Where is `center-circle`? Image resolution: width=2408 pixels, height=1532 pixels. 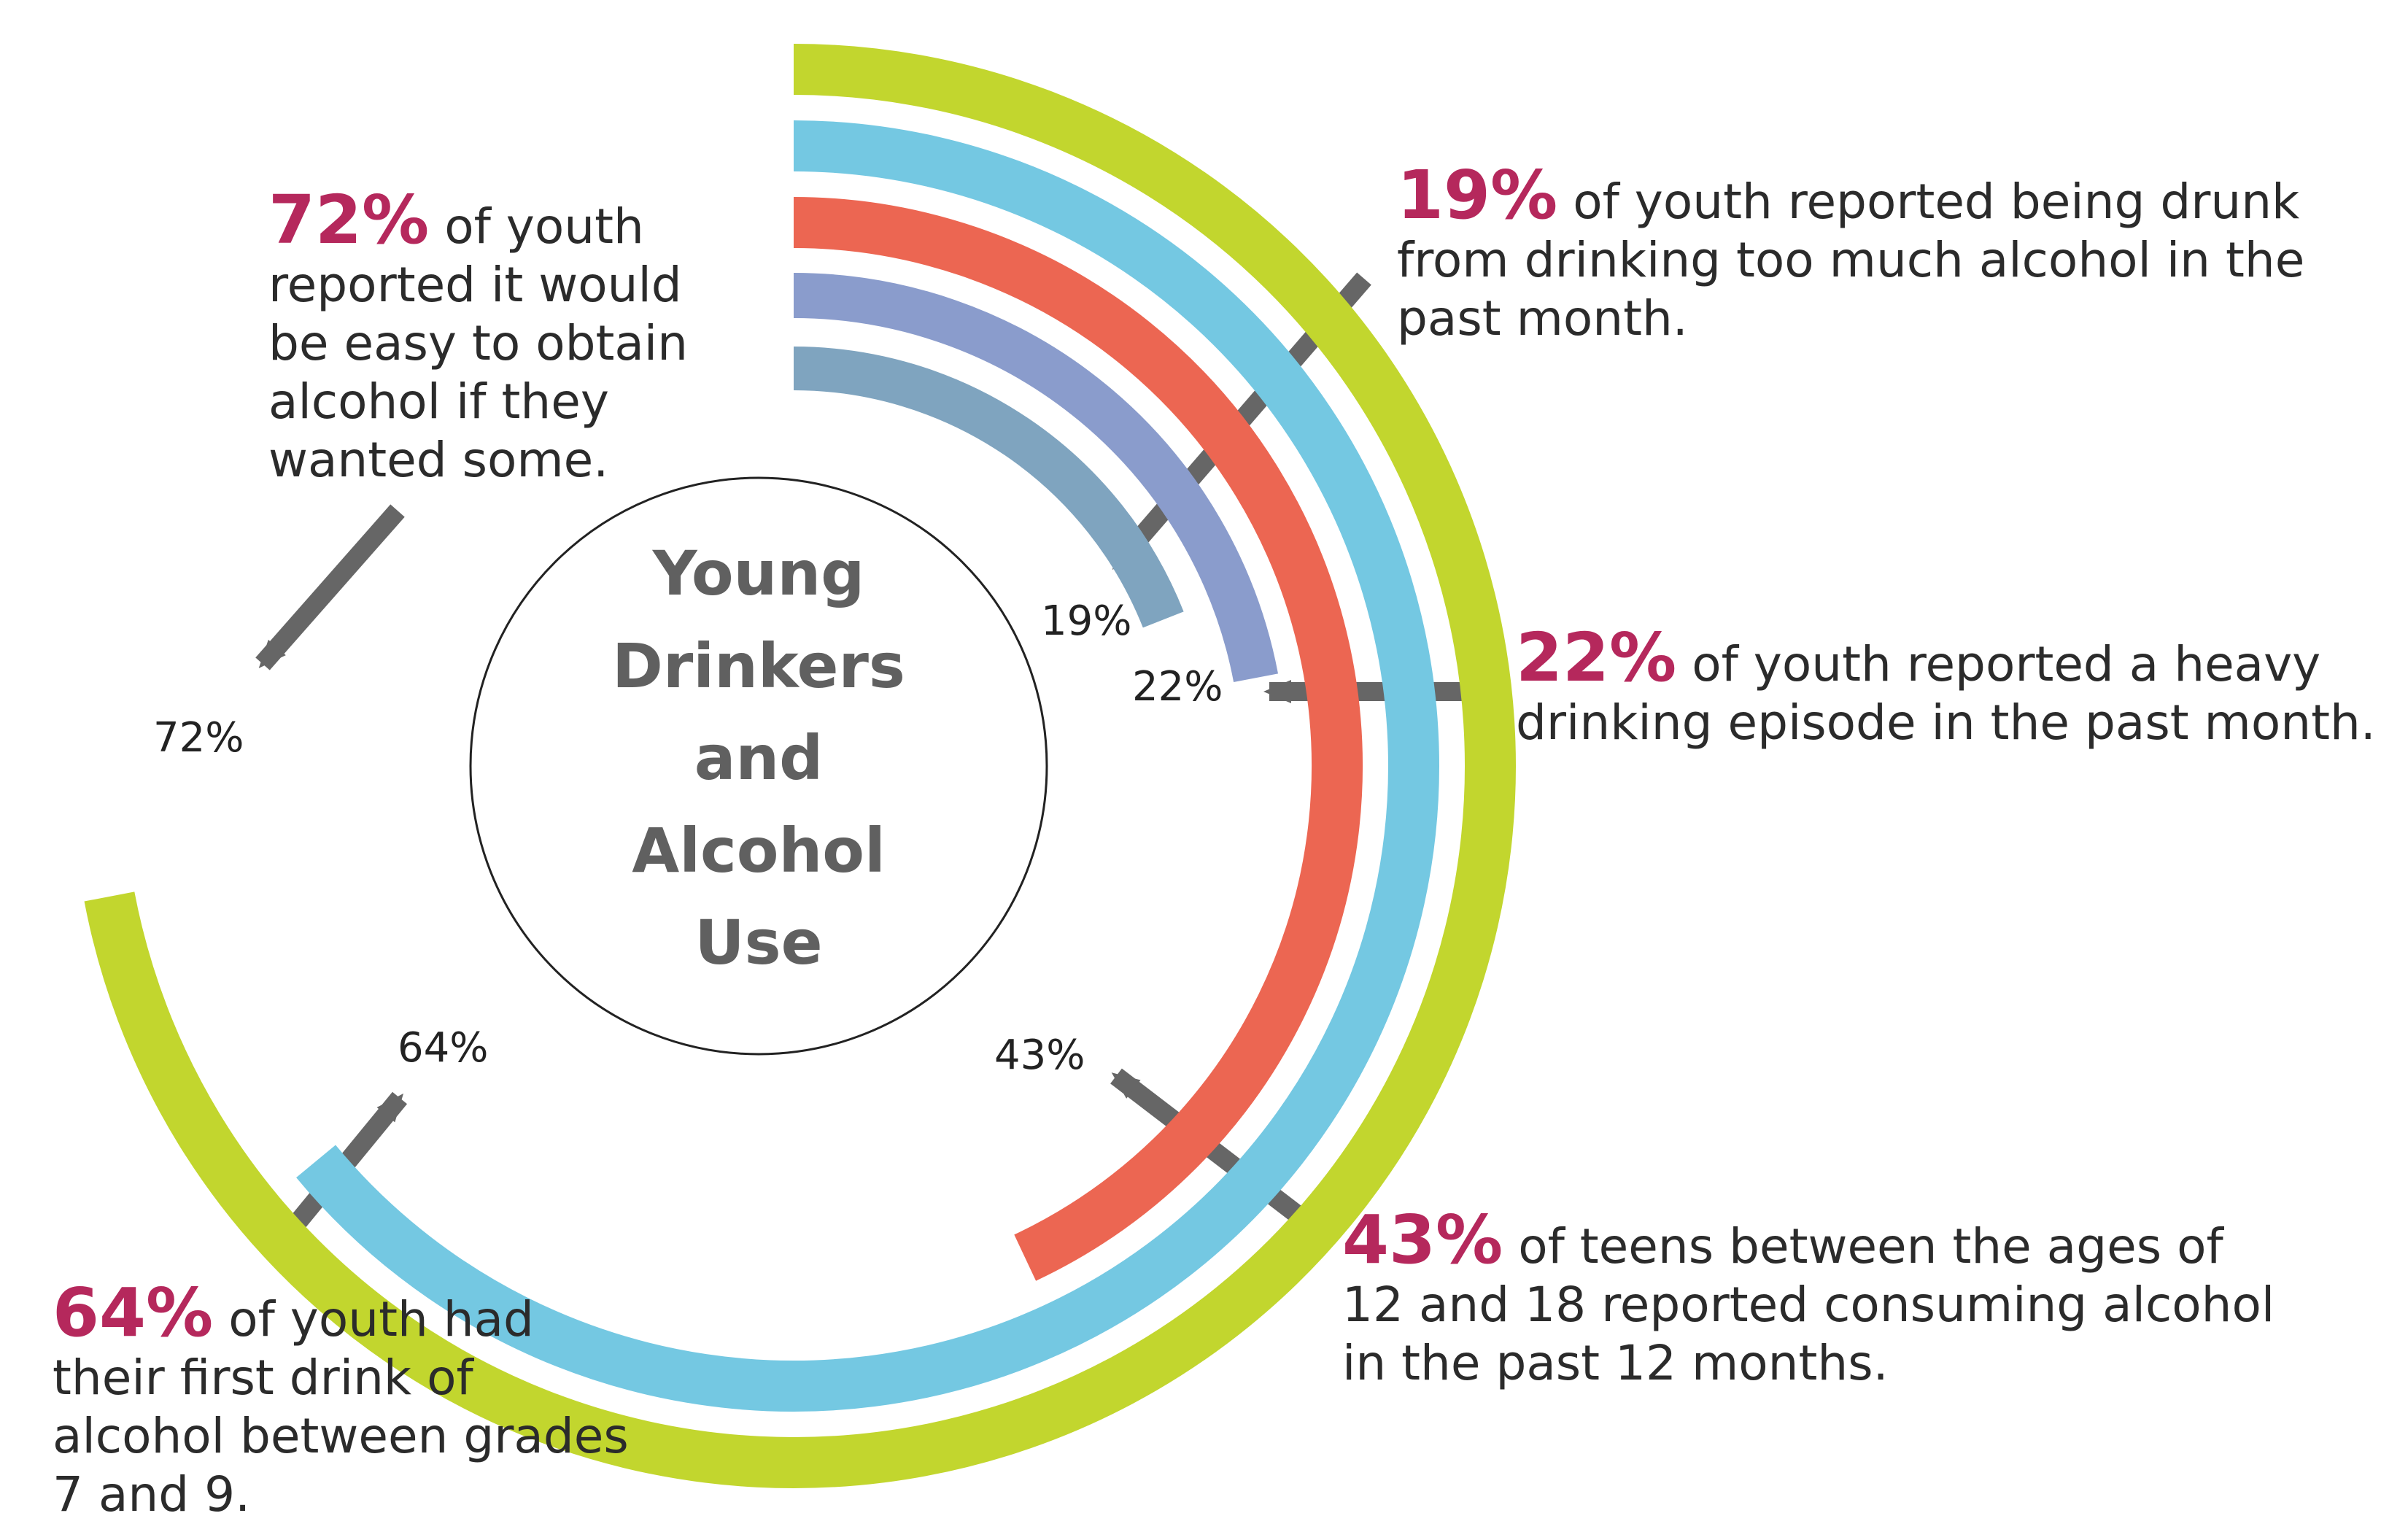 center-circle is located at coordinates (759, 766).